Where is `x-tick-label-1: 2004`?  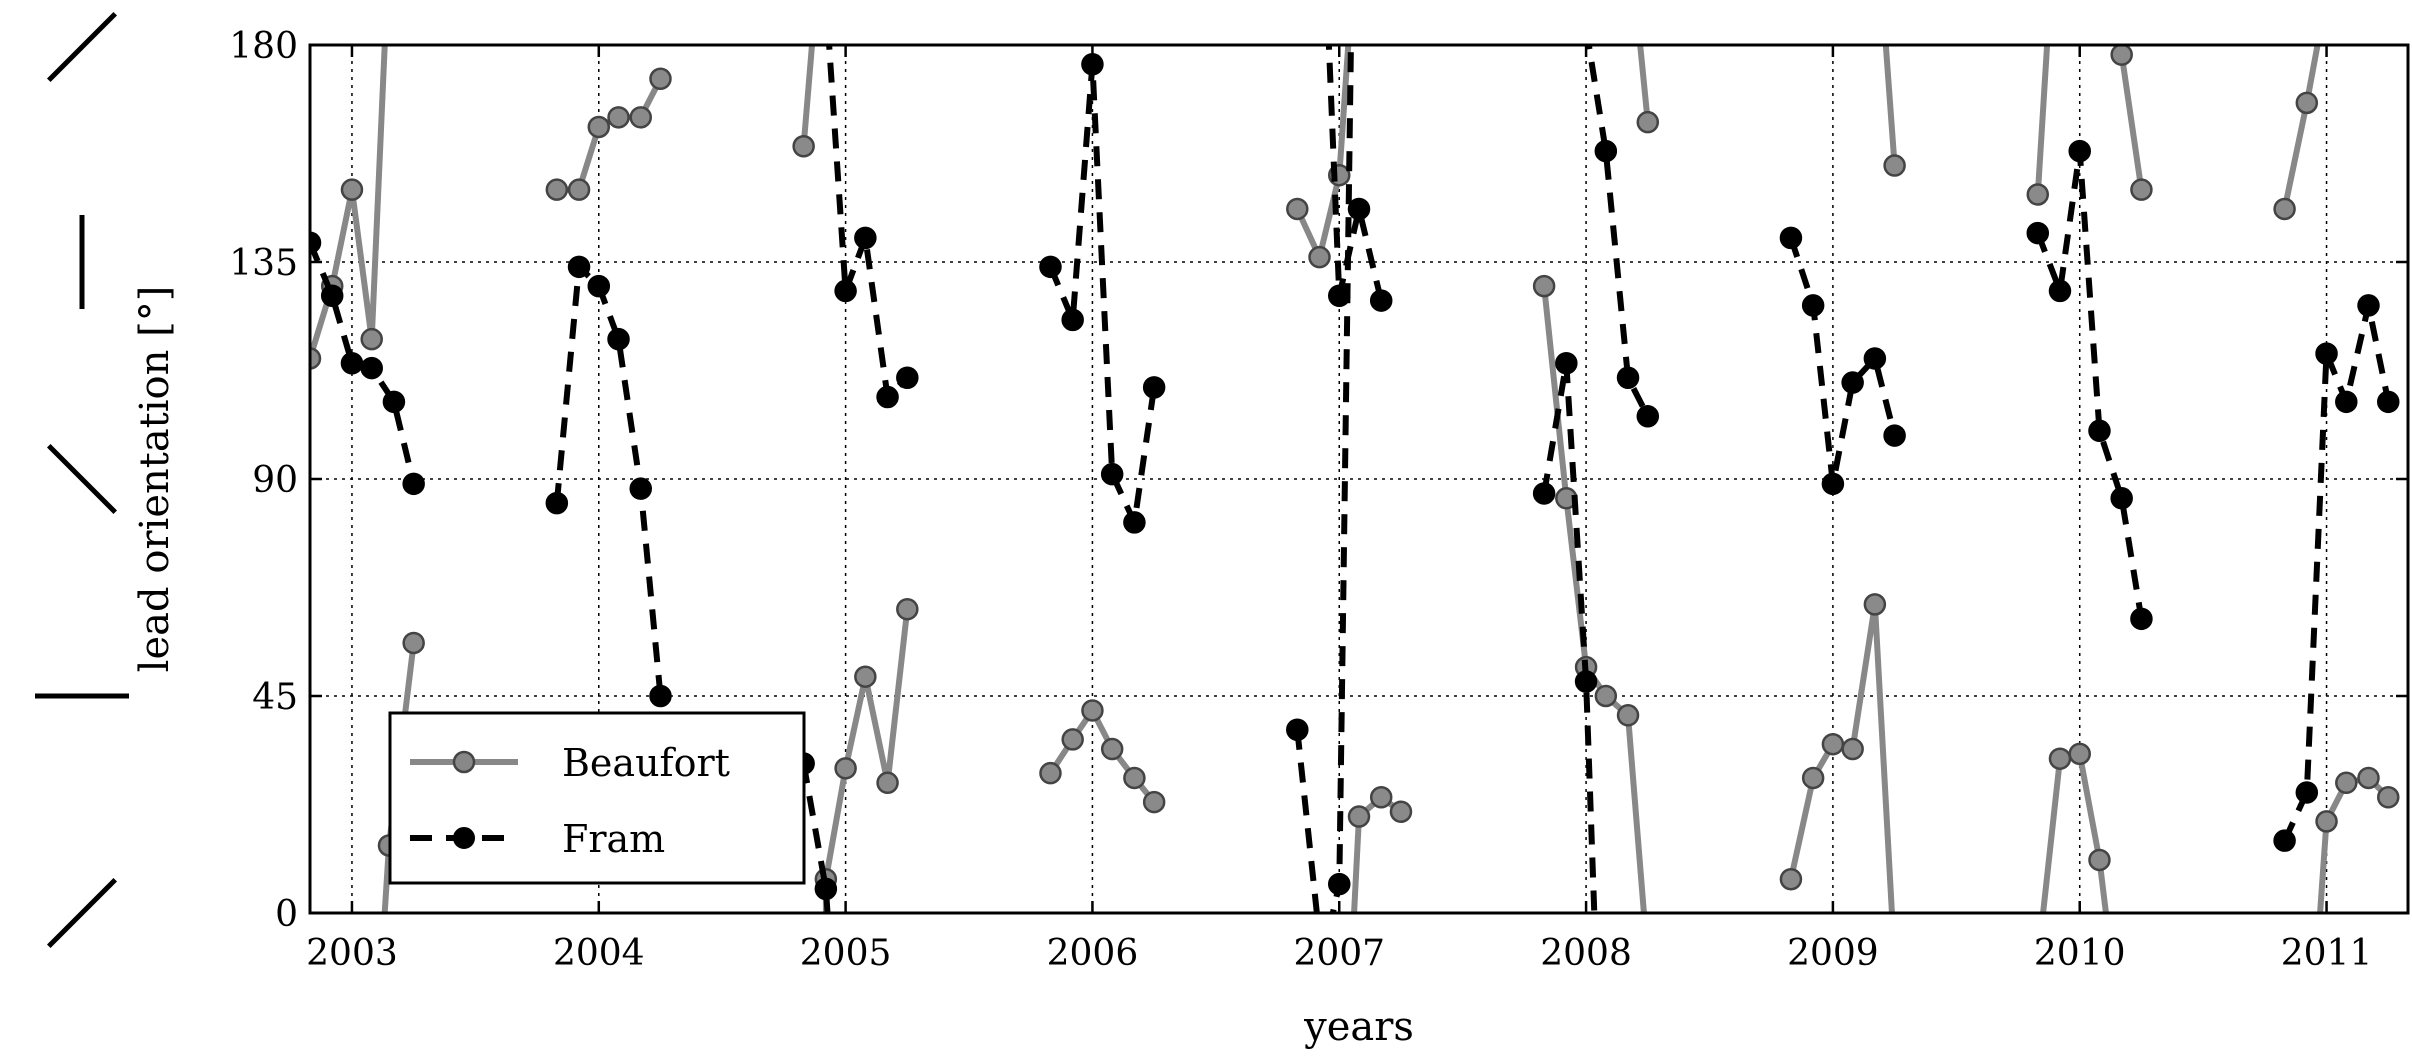
x-tick-label-1: 2004 is located at coordinates (599, 953).